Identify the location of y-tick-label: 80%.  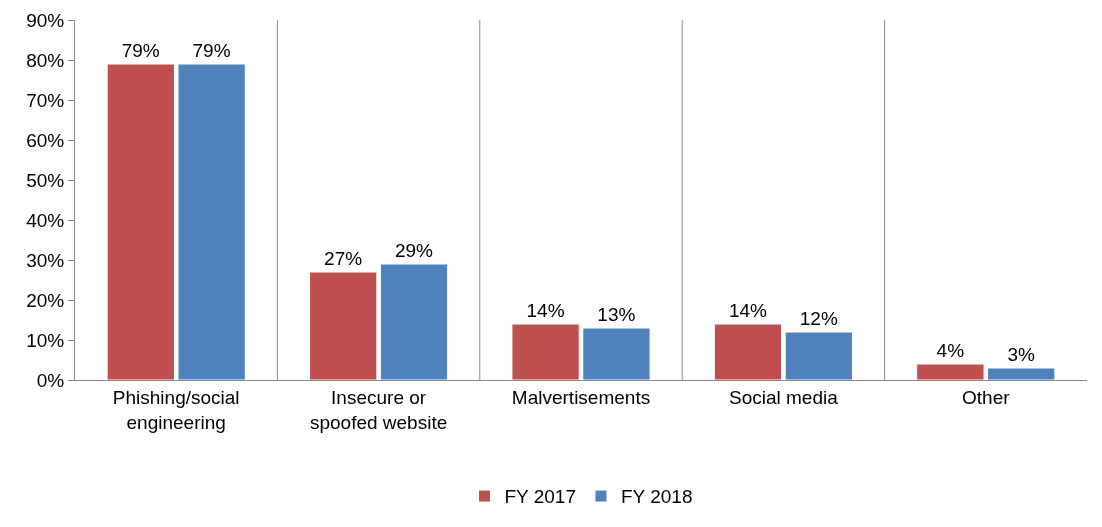
(45, 60).